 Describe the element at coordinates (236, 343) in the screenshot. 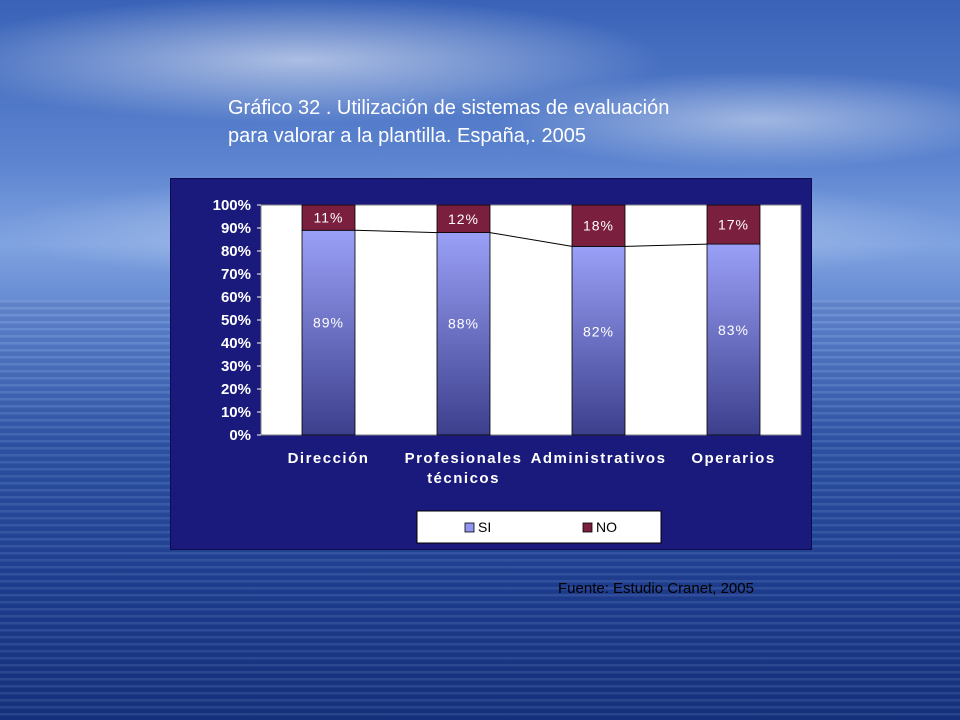

I see `y-tick-label: 40%` at that location.